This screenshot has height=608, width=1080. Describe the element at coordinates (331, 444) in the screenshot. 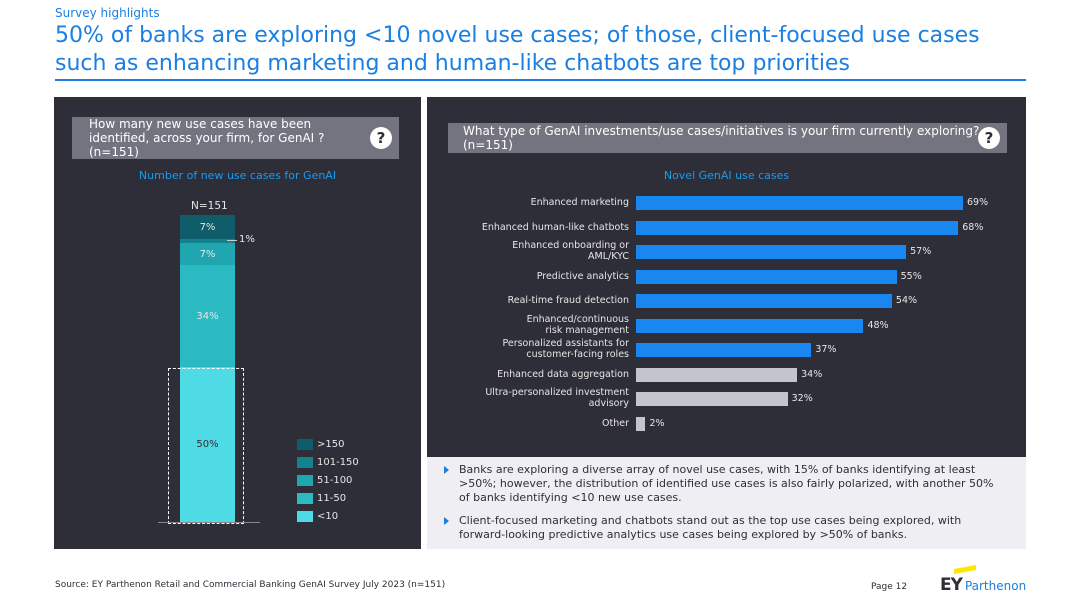

I see `legend-label-gt150: >150` at that location.